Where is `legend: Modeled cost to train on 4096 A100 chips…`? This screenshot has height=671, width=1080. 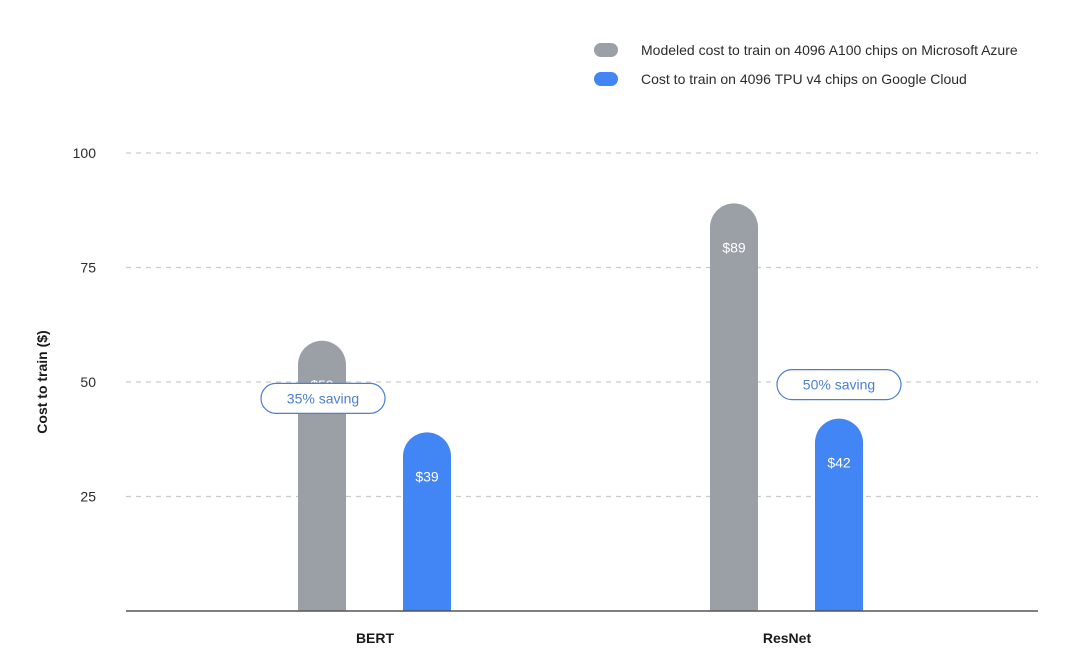 legend: Modeled cost to train on 4096 A100 chips… is located at coordinates (806, 64).